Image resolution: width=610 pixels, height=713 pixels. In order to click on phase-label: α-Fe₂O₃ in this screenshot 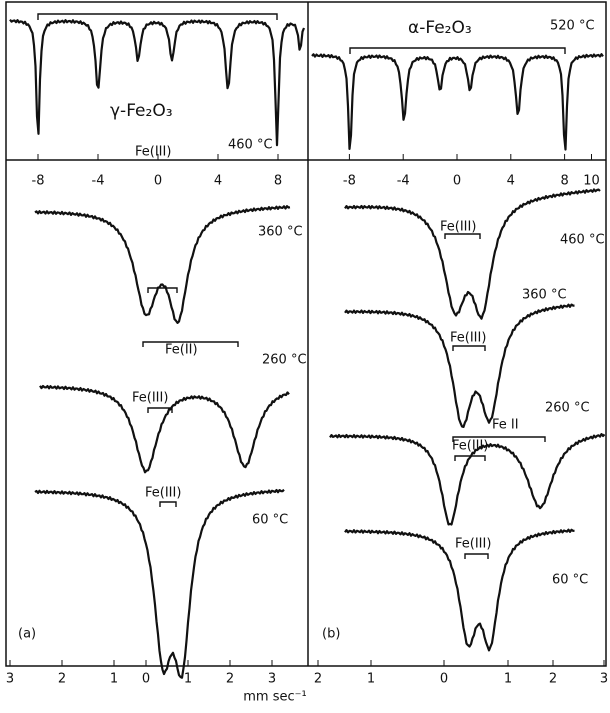, I will do `click(440, 28)`.